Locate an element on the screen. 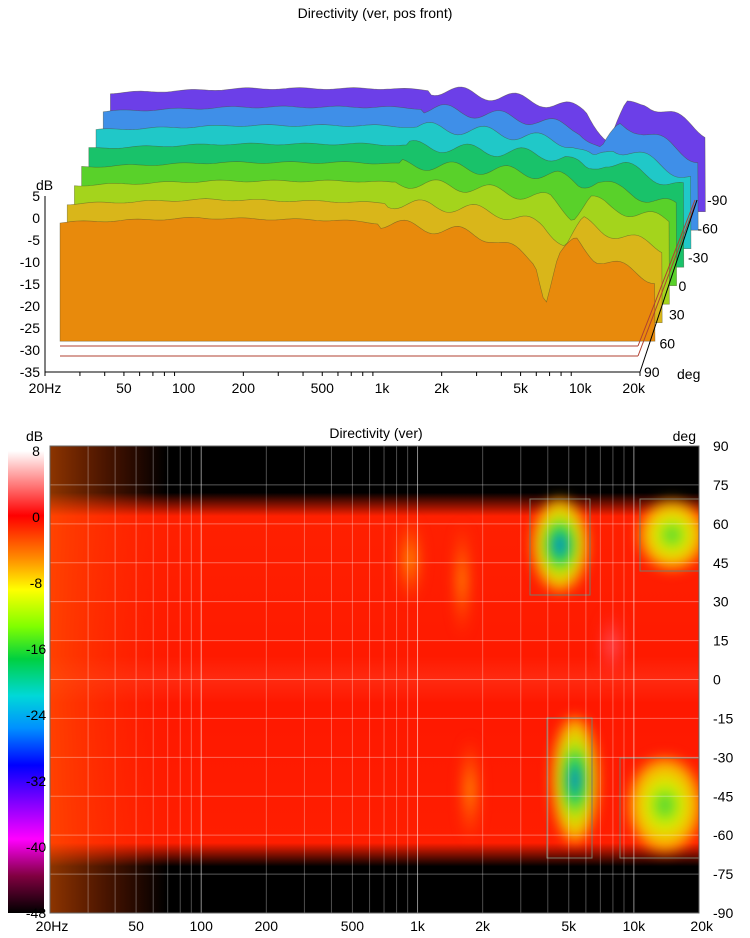  waterfall-y-tick-label: -30 is located at coordinates (30, 350).